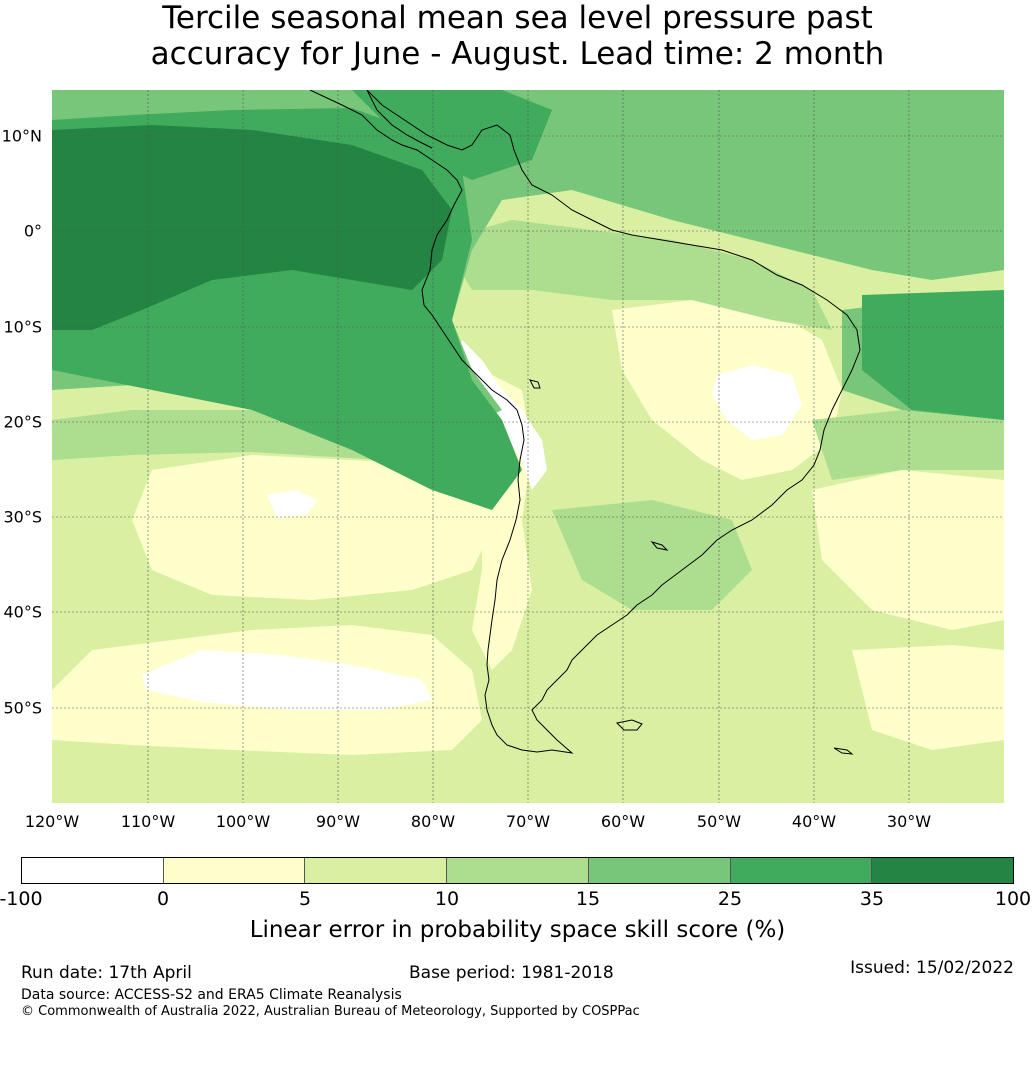  Describe the element at coordinates (433, 821) in the screenshot. I see `lon-label-80w: 80°W` at that location.